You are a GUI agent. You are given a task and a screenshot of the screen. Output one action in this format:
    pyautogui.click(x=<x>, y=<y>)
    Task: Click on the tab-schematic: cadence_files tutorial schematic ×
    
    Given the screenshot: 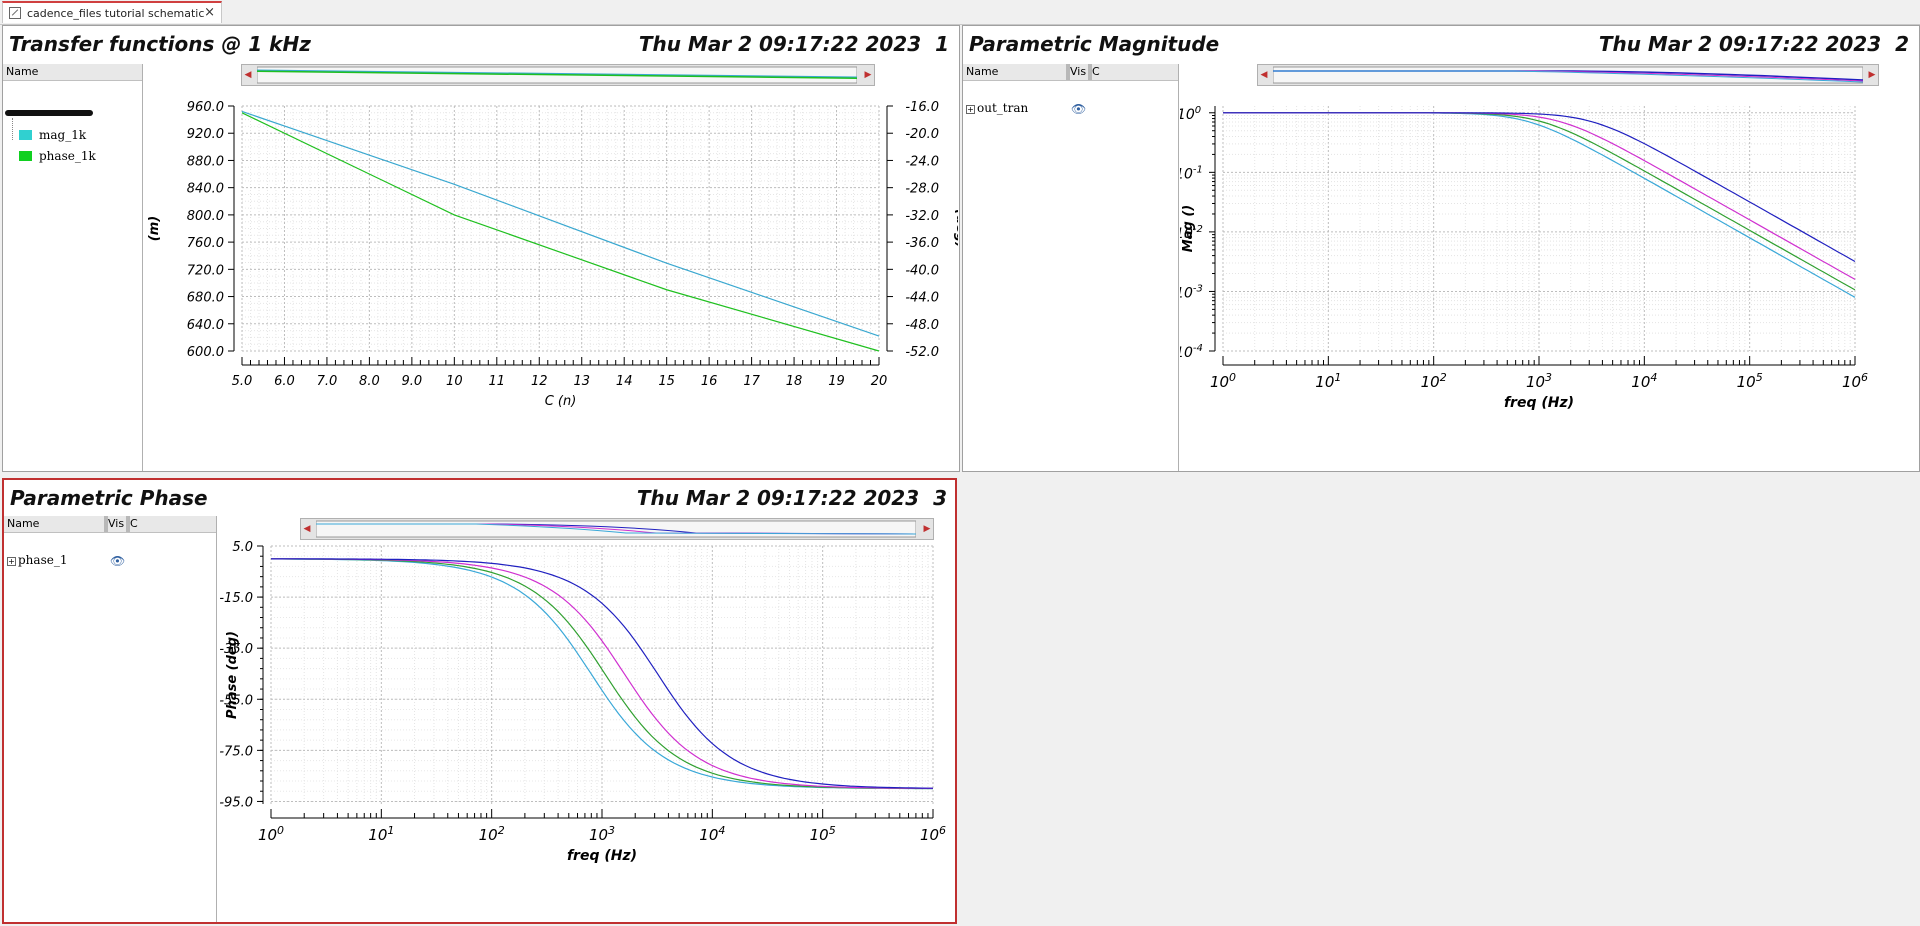 What is the action you would take?
    pyautogui.click(x=112, y=12)
    